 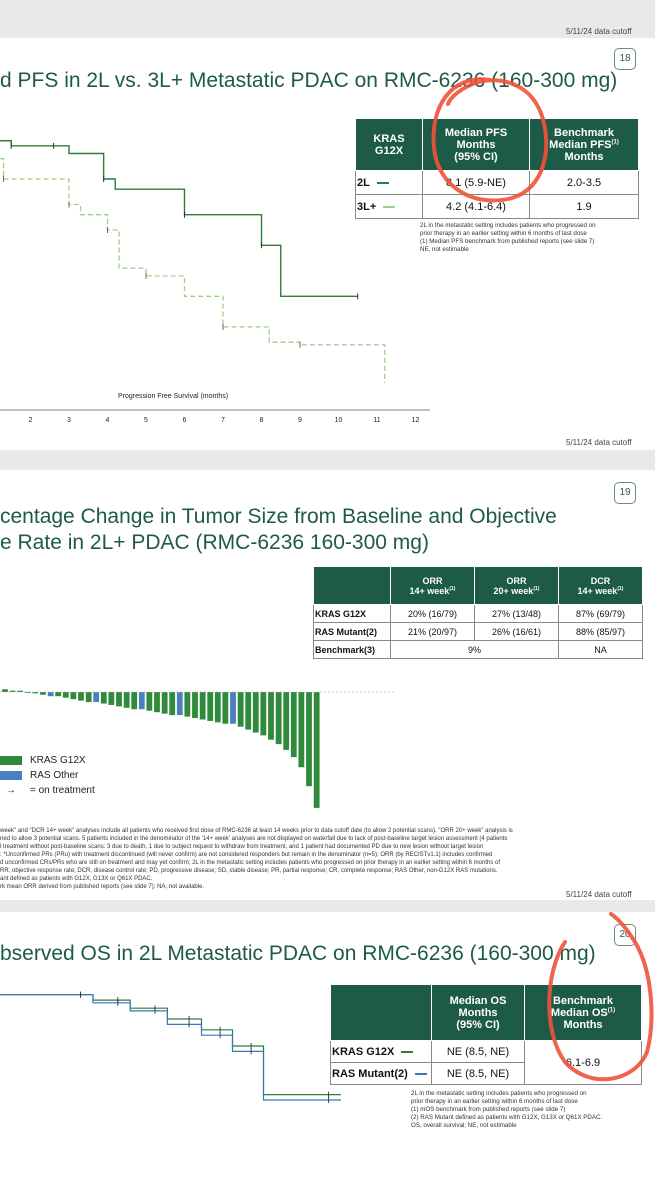 What do you see at coordinates (352, 613) in the screenshot?
I see `orr-row-label: KRAS G12X` at bounding box center [352, 613].